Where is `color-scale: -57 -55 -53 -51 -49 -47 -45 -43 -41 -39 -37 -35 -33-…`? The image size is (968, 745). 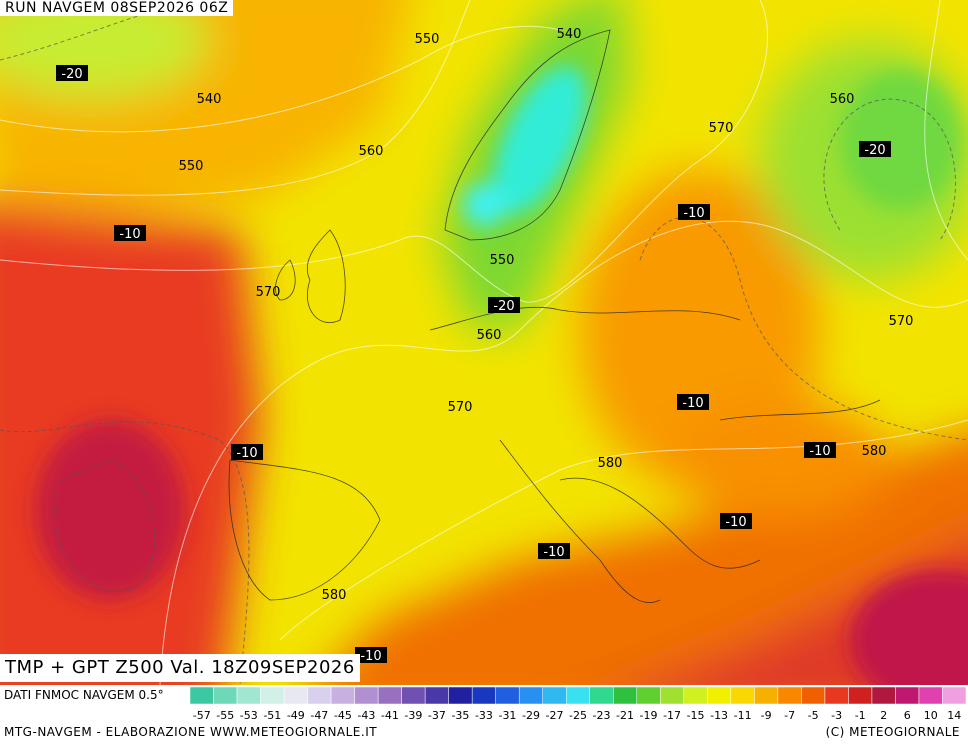 color-scale: -57 -55 -53 -51 -49 -47 -45 -43 -41 -39 -37 -35 -33-… is located at coordinates (578, 704).